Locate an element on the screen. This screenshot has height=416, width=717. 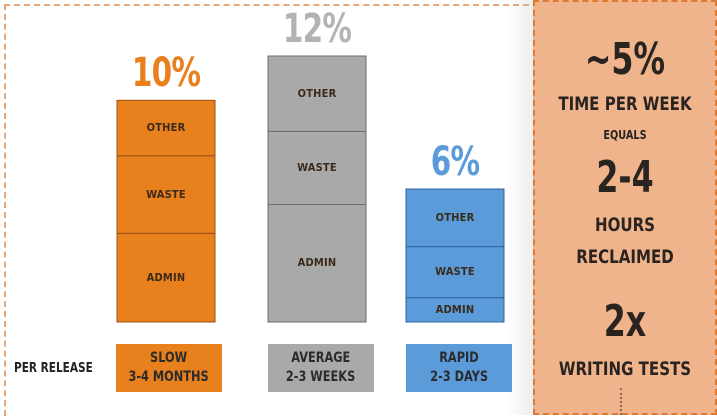
category-box-1: AVERAGE 2-3 WEEKS is located at coordinates (321, 368).